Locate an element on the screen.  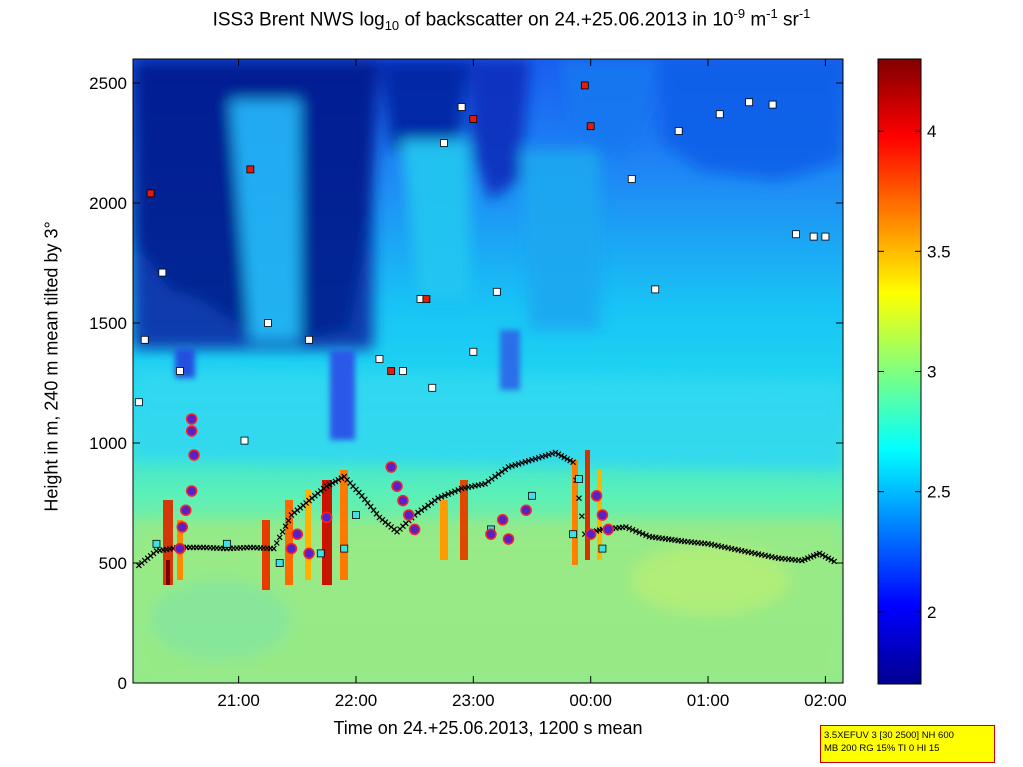
colorbar-tick-label: 2 is located at coordinates (931, 612).